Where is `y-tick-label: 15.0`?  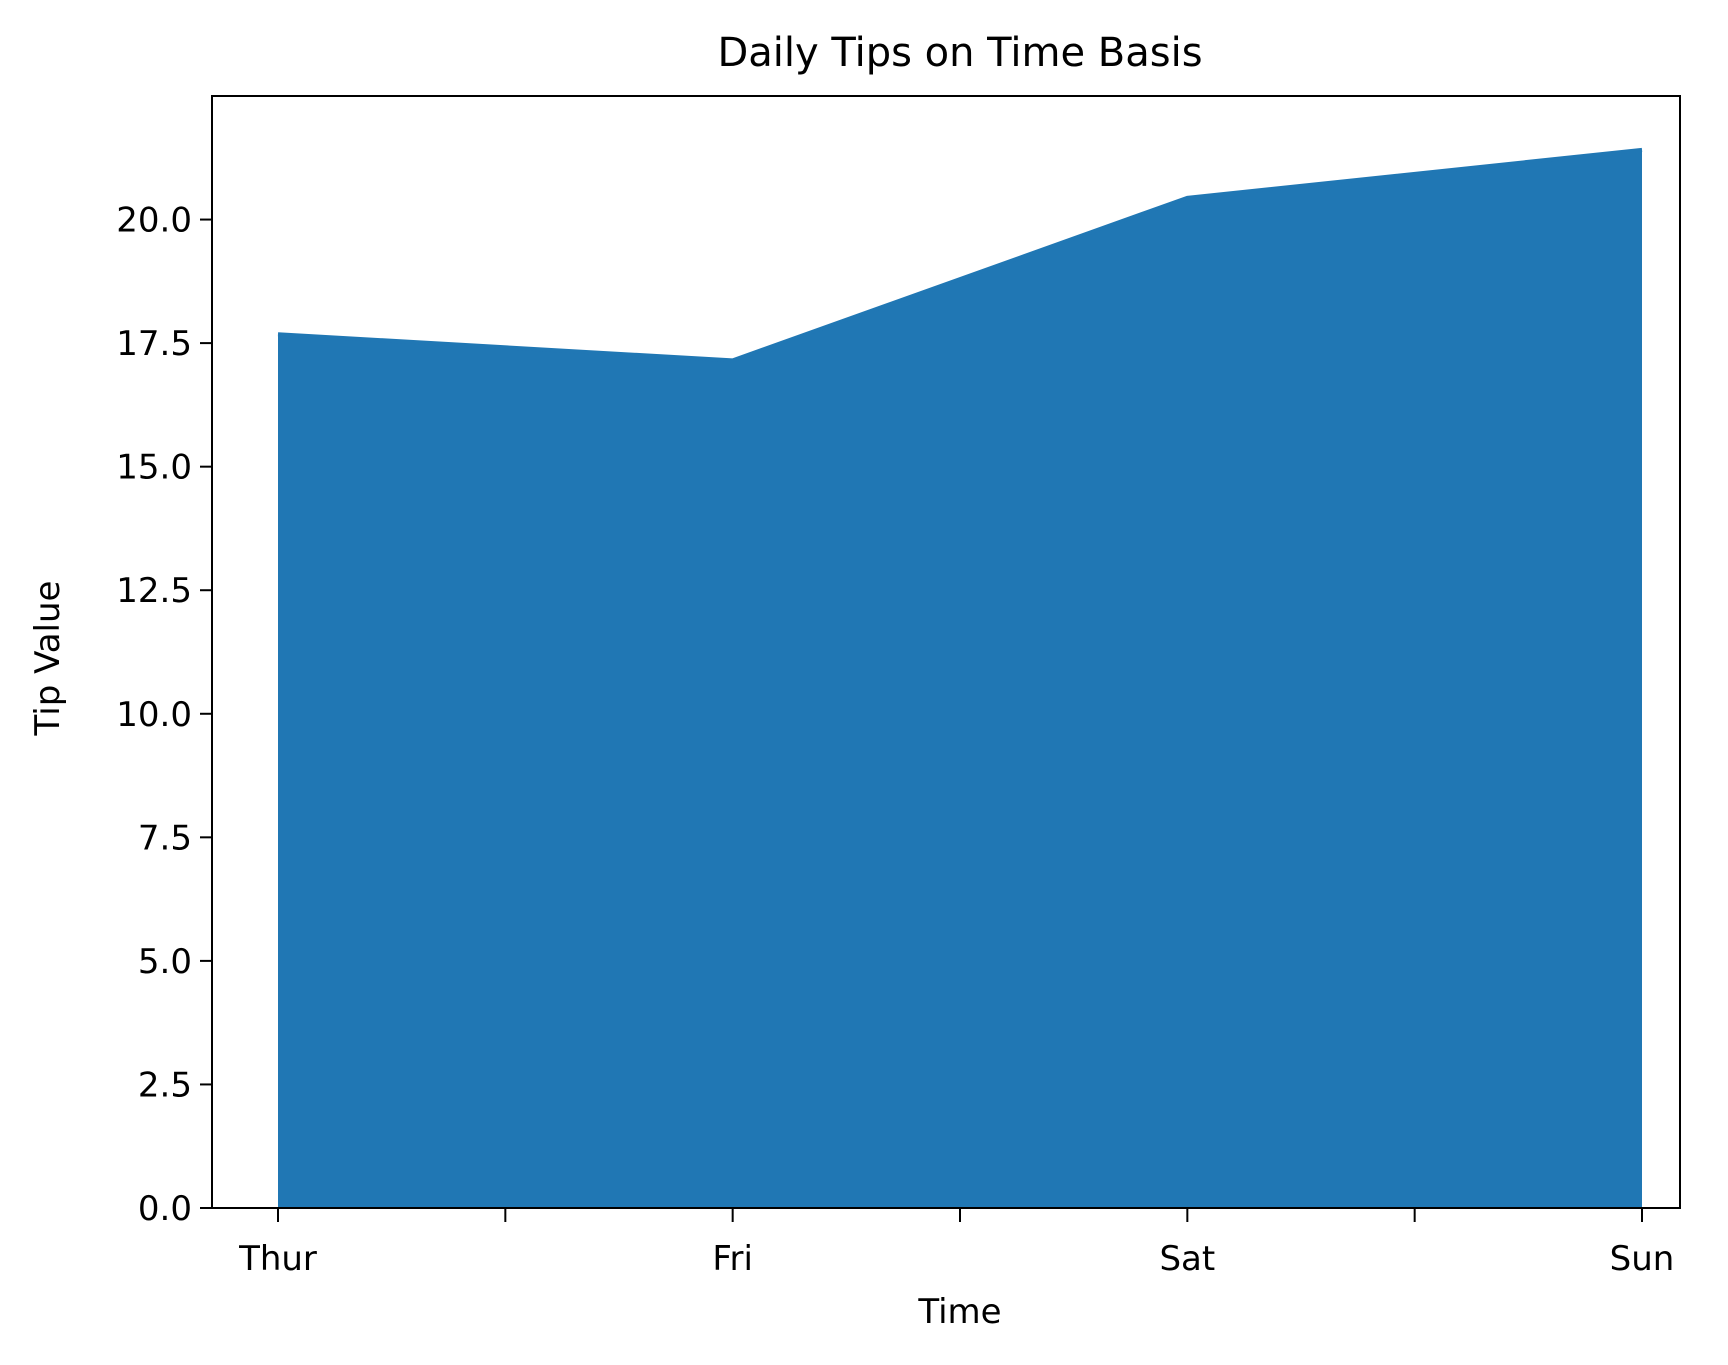
y-tick-label: 15.0 is located at coordinates (154, 468).